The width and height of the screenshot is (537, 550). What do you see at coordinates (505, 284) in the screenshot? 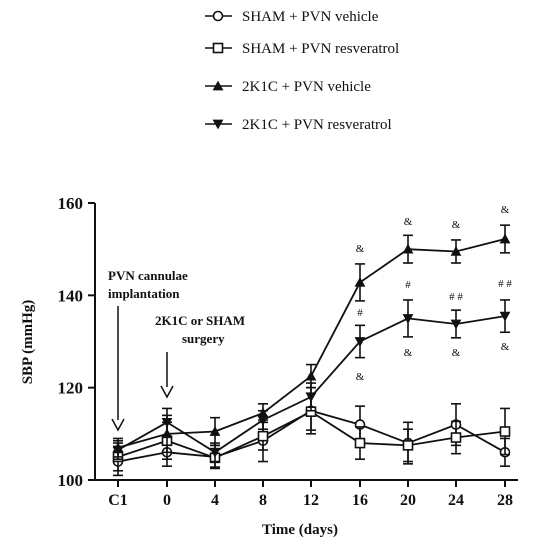
I see `hash2-mark-28: # #` at bounding box center [505, 284].